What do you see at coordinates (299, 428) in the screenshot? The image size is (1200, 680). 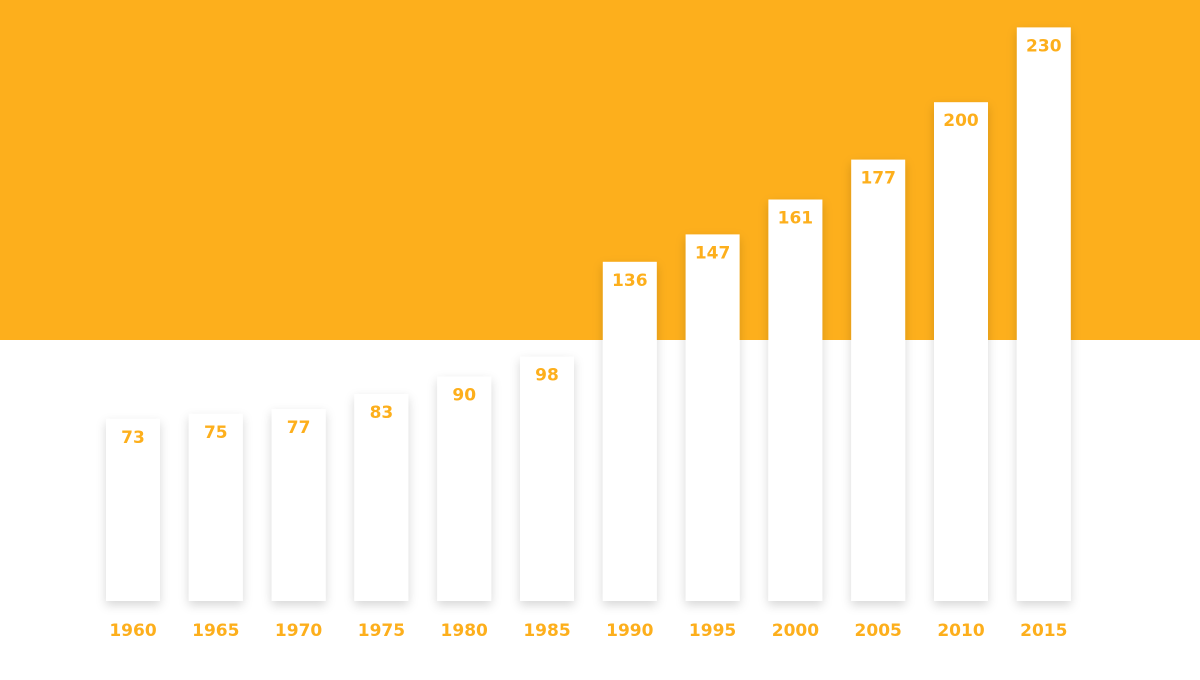 I see `data-label-1970: 77` at bounding box center [299, 428].